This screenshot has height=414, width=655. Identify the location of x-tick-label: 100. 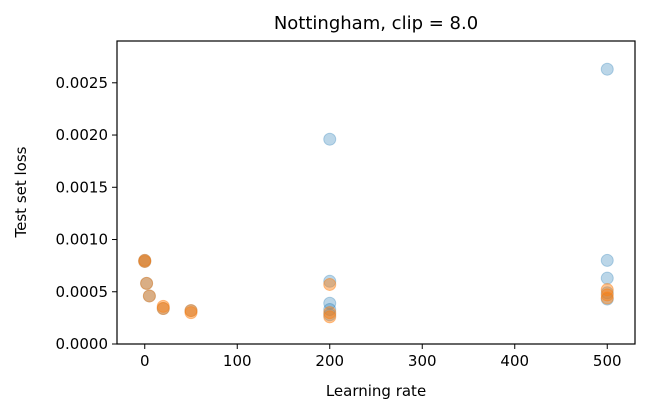
(237, 361).